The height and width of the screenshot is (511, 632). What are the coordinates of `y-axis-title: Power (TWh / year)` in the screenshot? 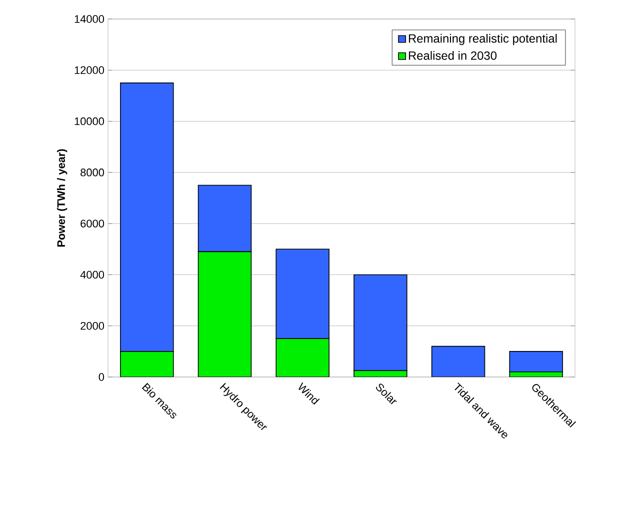 It's located at (62, 198).